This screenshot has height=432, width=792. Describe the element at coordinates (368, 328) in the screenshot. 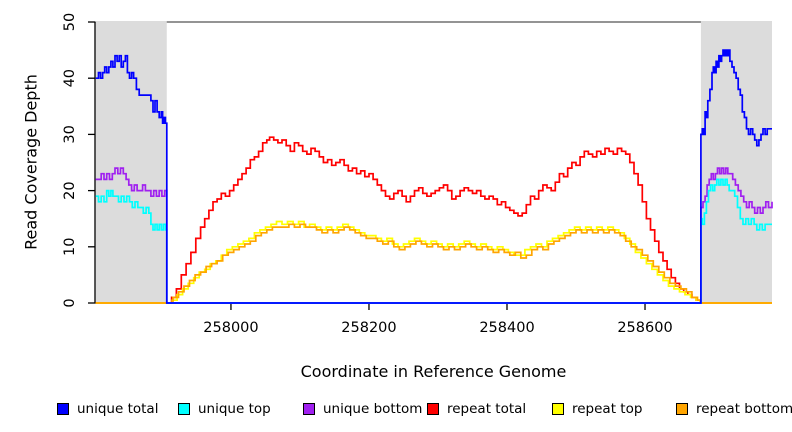

I see `x-tick-label: 258200` at that location.